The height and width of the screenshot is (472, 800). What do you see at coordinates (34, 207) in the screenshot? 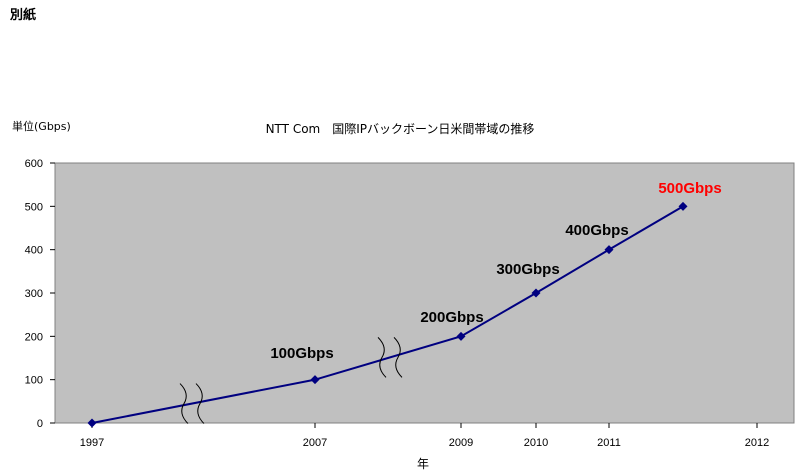
I see `y-tick-label: 500` at bounding box center [34, 207].